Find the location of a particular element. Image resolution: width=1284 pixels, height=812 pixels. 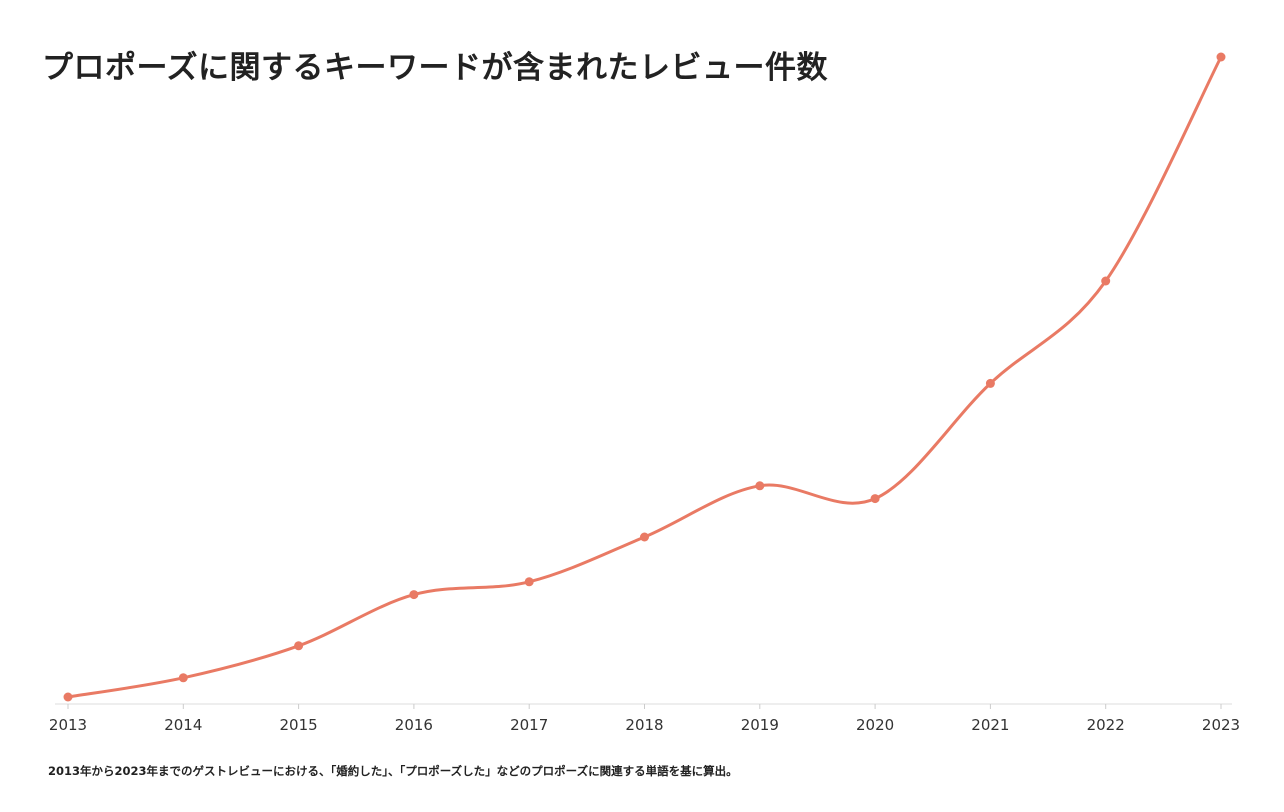

x-tick-label: 2017 is located at coordinates (529, 725).